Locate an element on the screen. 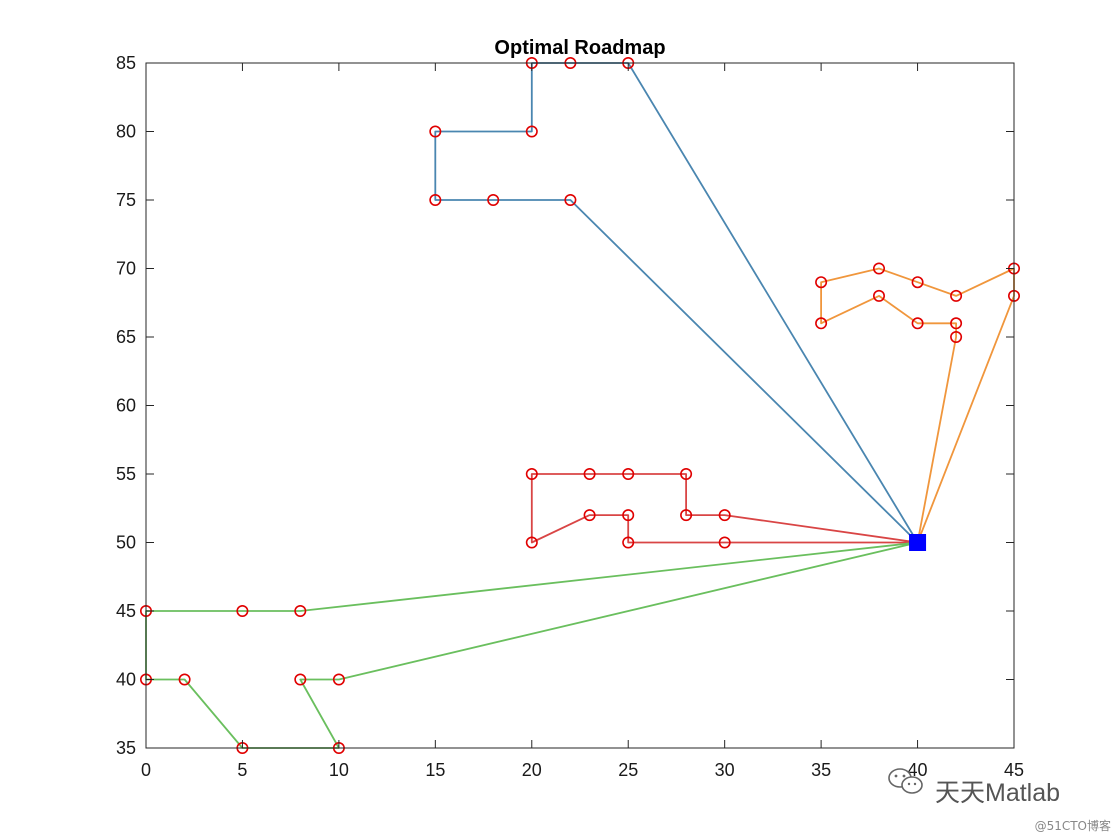 The height and width of the screenshot is (840, 1120). y-tick-label: 80 is located at coordinates (126, 132).